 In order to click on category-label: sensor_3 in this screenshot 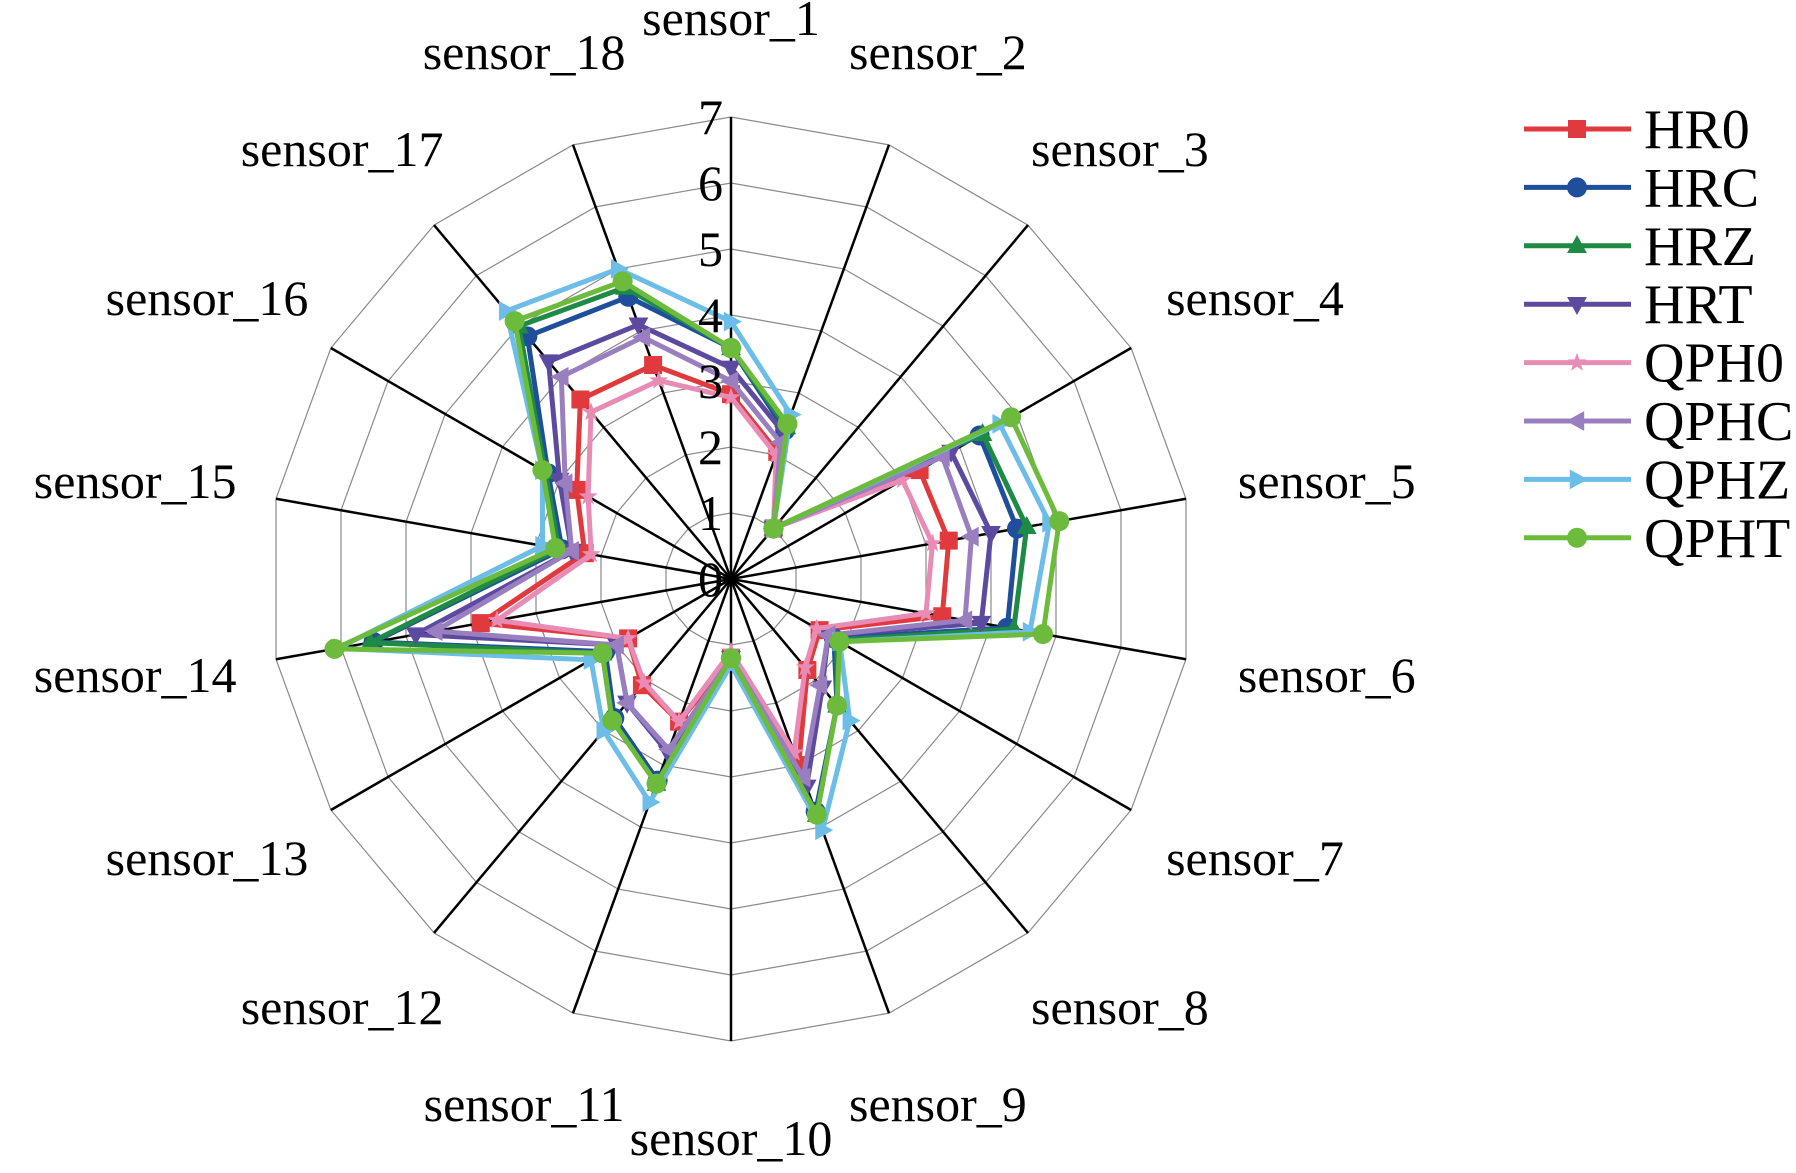, I will do `click(1120, 149)`.